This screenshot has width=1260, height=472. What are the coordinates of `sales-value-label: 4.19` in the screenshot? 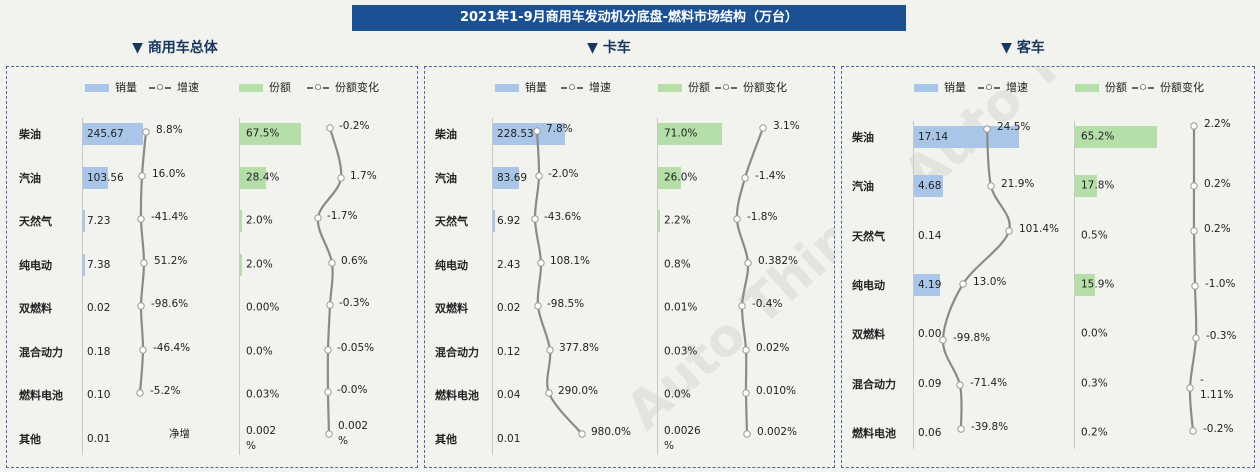 It's located at (930, 284).